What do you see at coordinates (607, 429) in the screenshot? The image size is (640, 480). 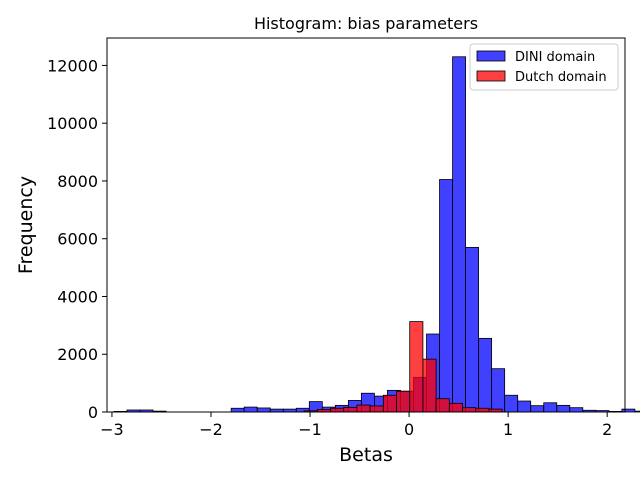 I see `x-tick-label: 2` at bounding box center [607, 429].